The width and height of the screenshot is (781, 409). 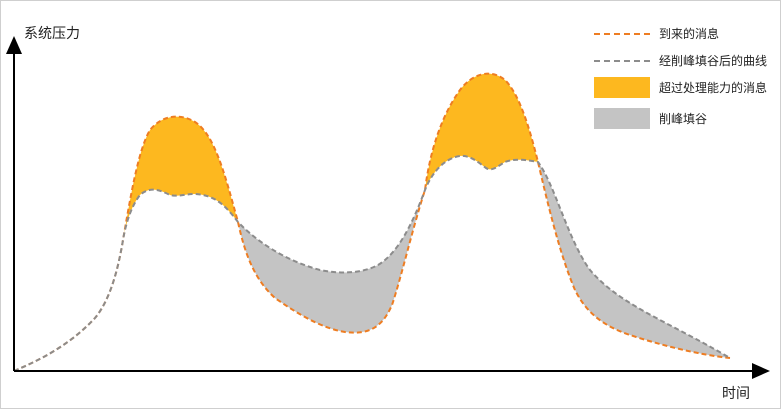 What do you see at coordinates (713, 60) in the screenshot?
I see `legend-label-smoothed: 经削峰填谷后的曲线` at bounding box center [713, 60].